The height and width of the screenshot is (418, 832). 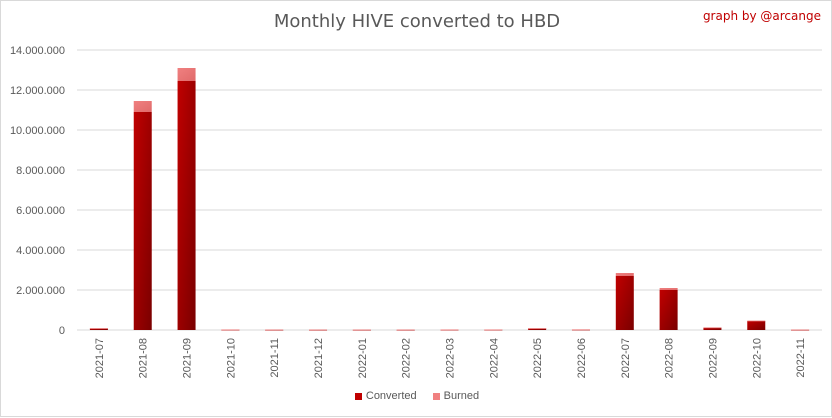 I want to click on x-tick-label: 2022-09, so click(x=713, y=358).